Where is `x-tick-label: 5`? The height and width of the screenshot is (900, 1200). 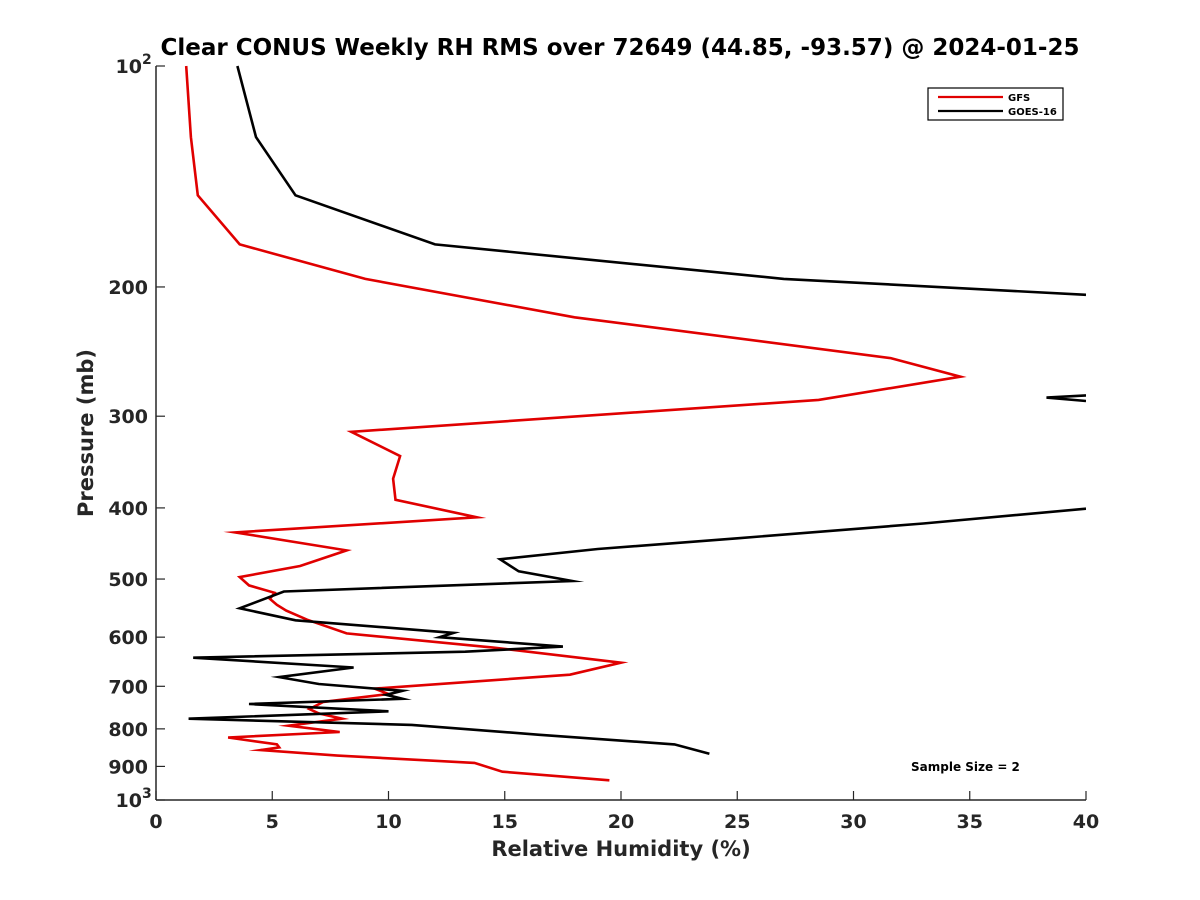 x-tick-label: 5 is located at coordinates (272, 822).